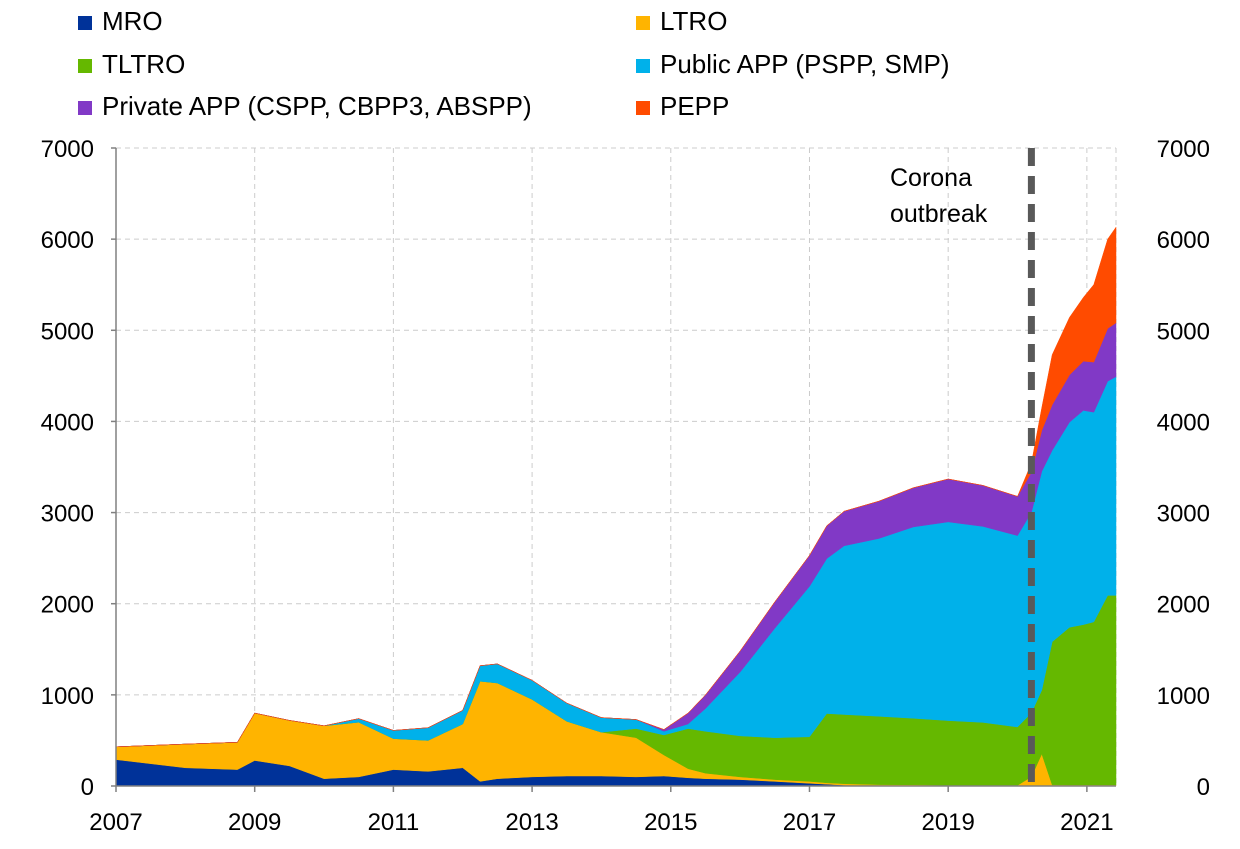 The height and width of the screenshot is (849, 1240). Describe the element at coordinates (931, 178) in the screenshot. I see `annotation-label: Corona` at that location.